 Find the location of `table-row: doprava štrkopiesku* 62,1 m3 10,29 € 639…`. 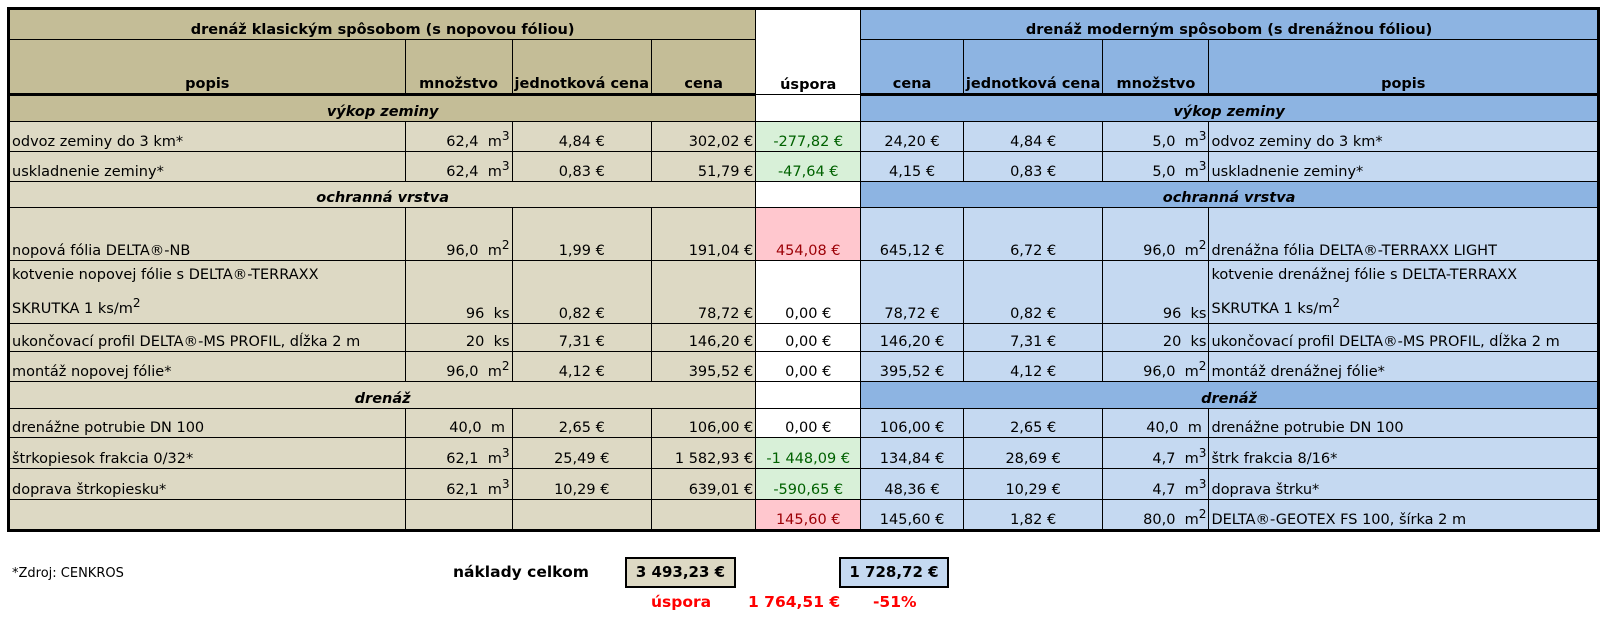

table-row: doprava štrkopiesku* 62,1 m3 10,29 € 639… is located at coordinates (803, 483).